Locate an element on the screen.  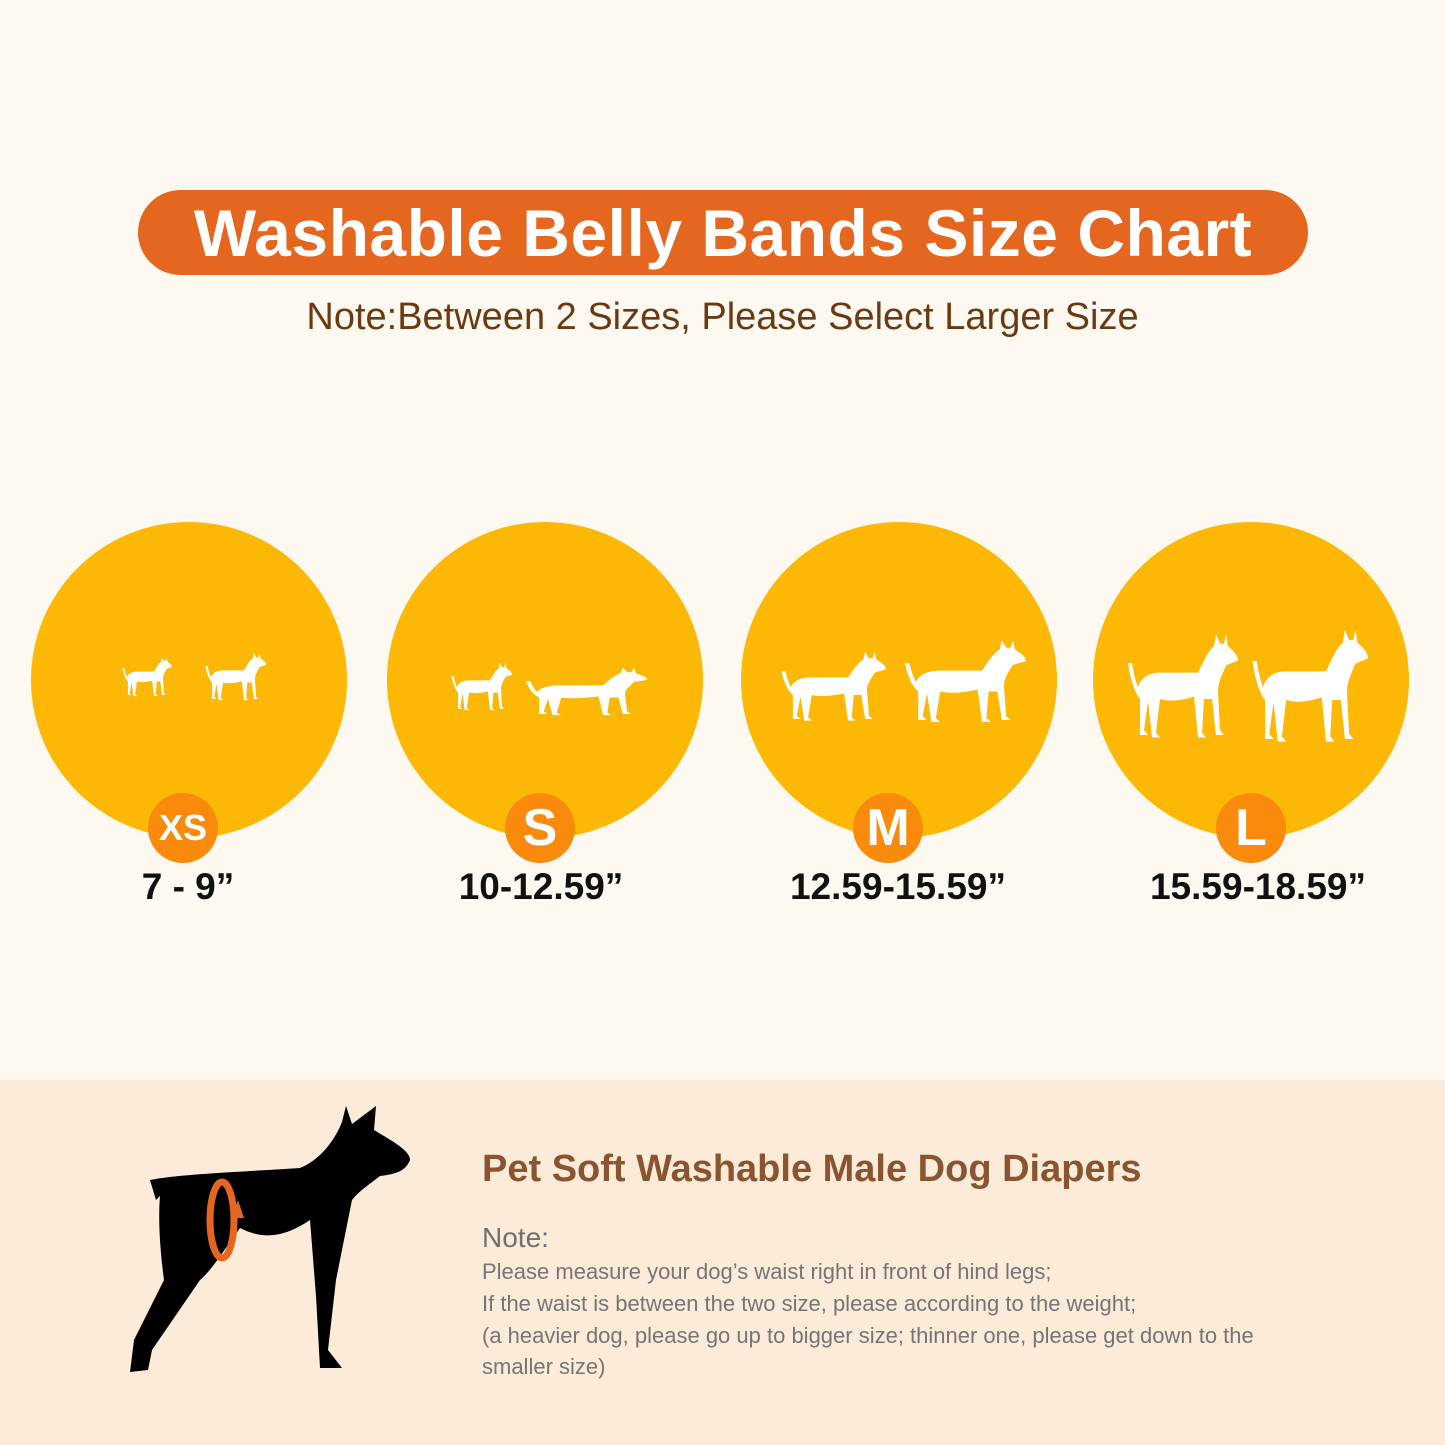
size-range-xs: 7 - 9” is located at coordinates (188, 886).